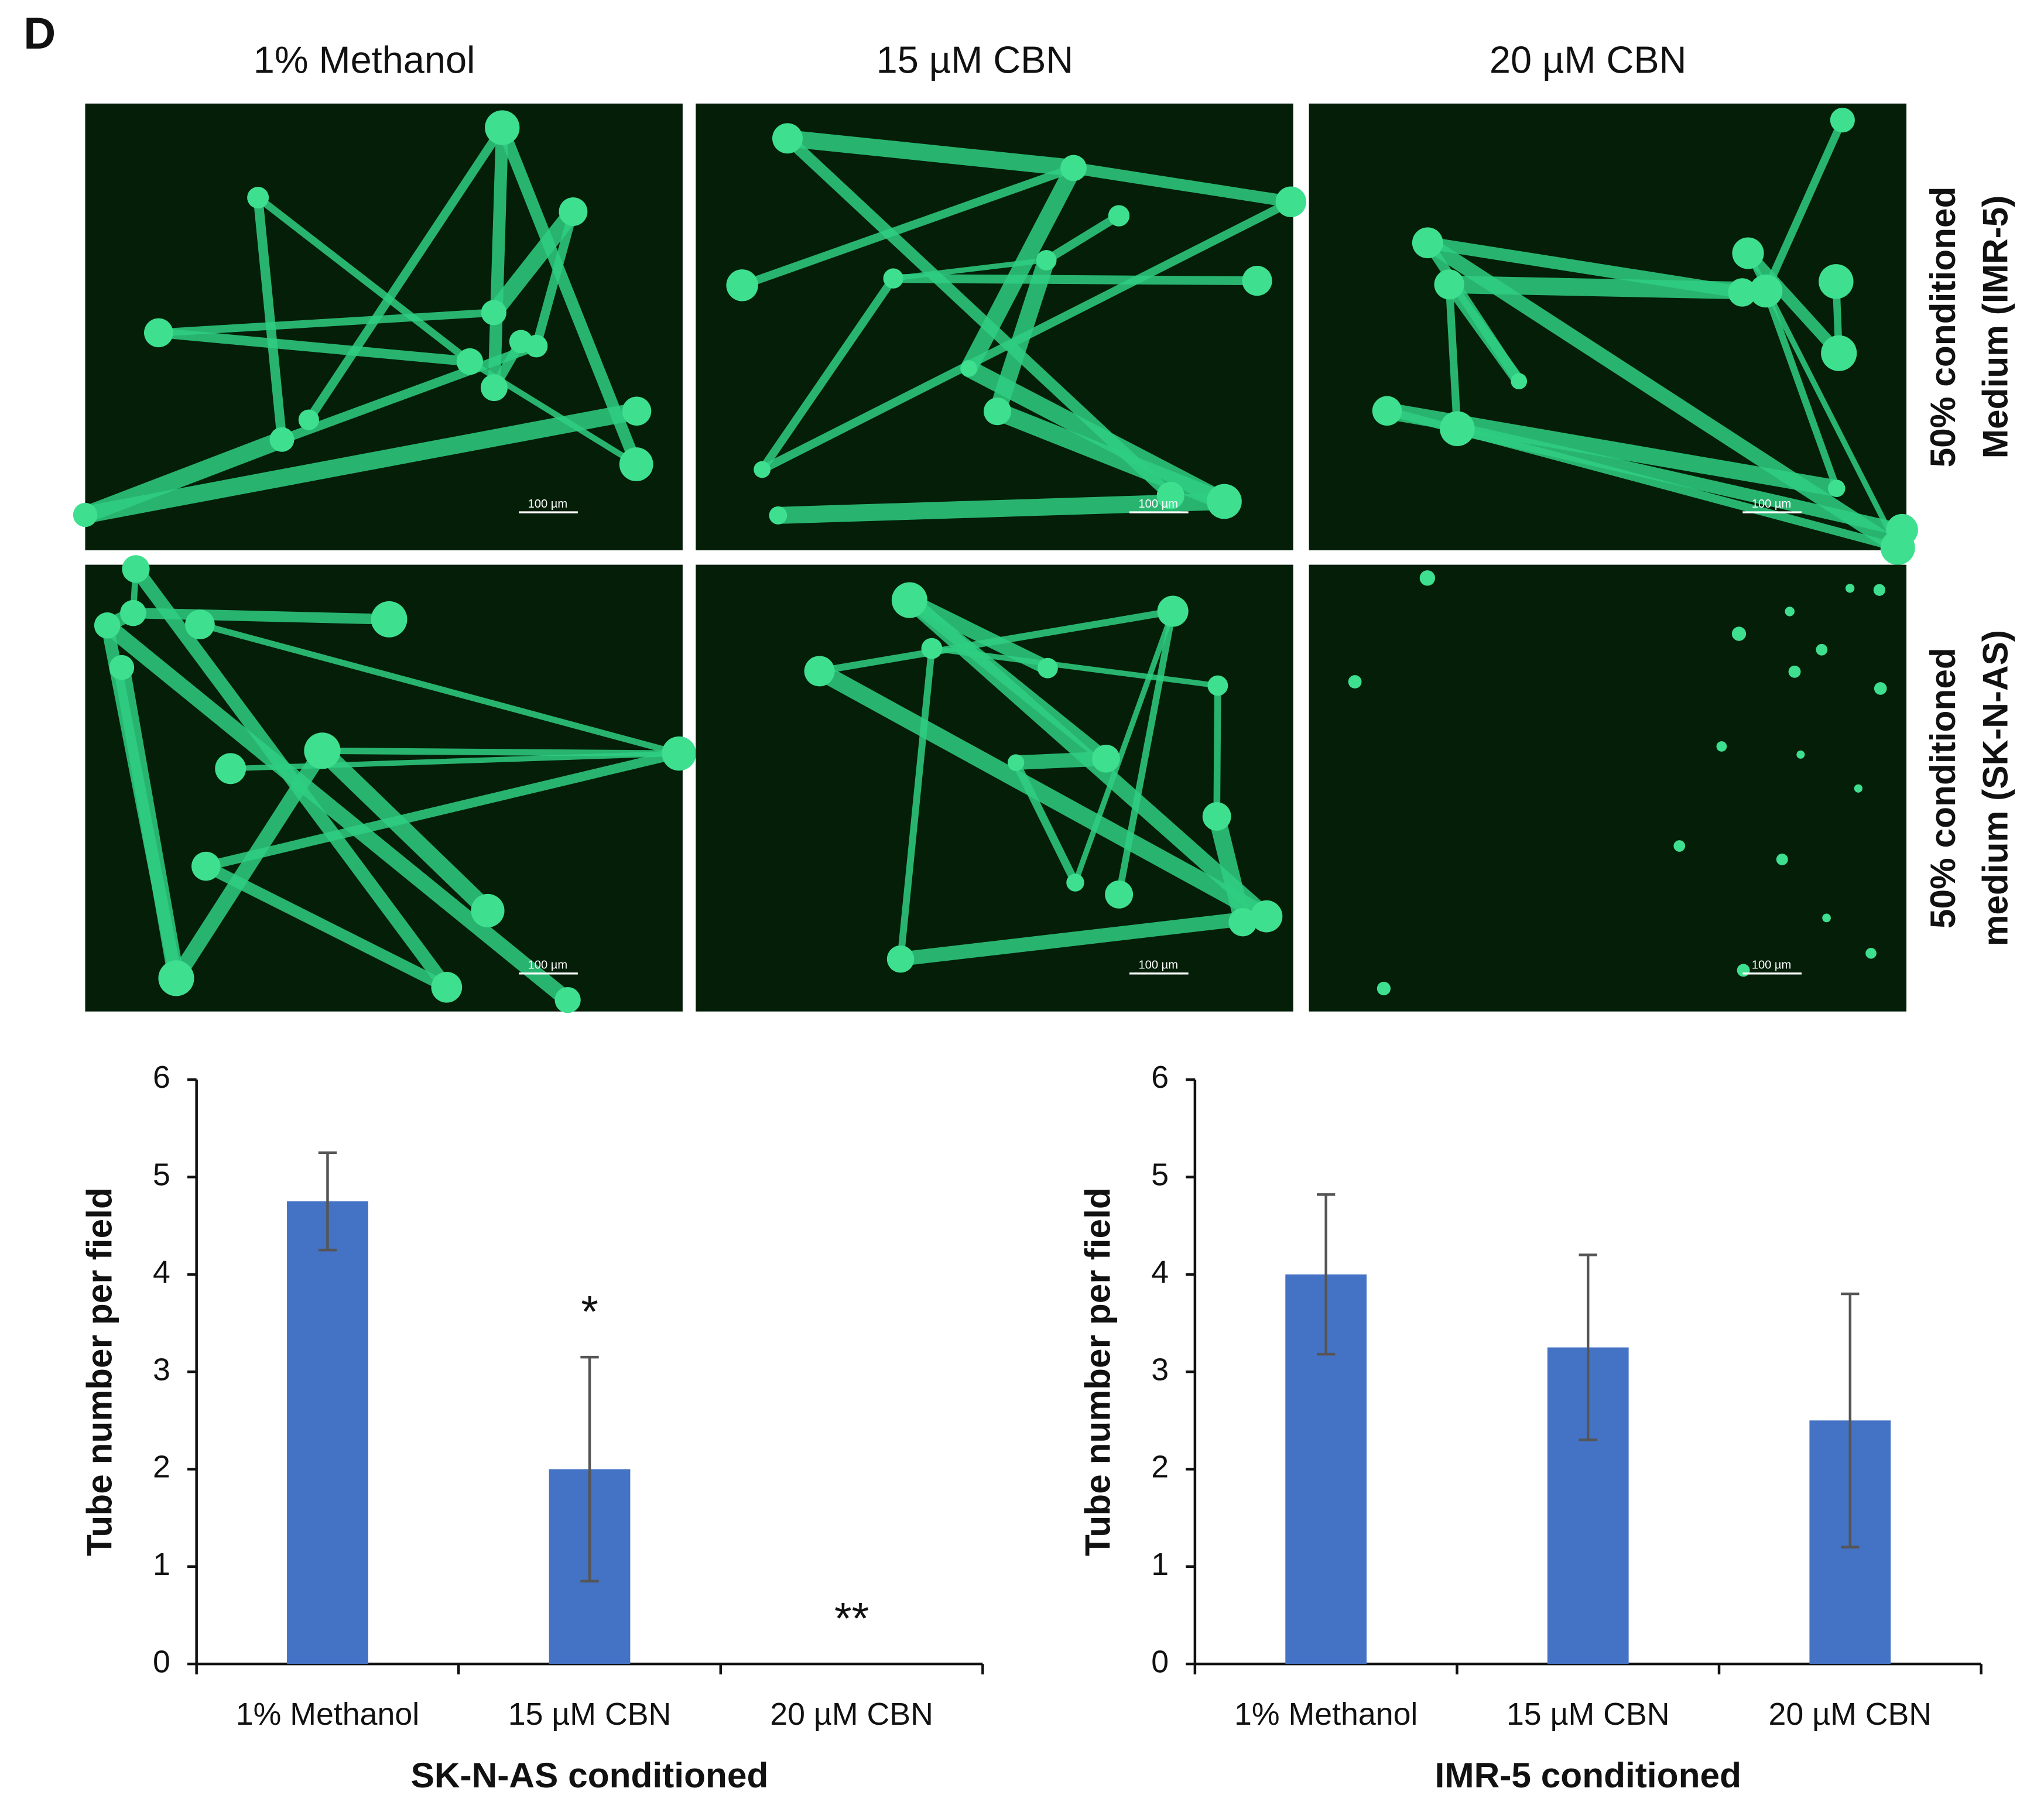 The height and width of the screenshot is (1795, 2044). Describe the element at coordinates (162, 1468) in the screenshot. I see `y-tick-label: 2` at that location.